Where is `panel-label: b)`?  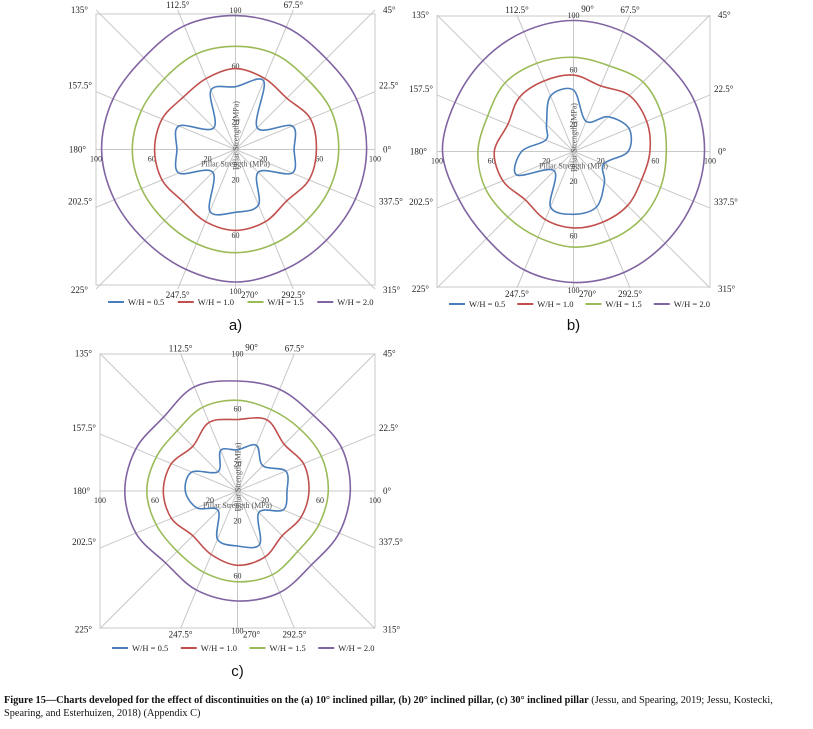 panel-label: b) is located at coordinates (573, 325).